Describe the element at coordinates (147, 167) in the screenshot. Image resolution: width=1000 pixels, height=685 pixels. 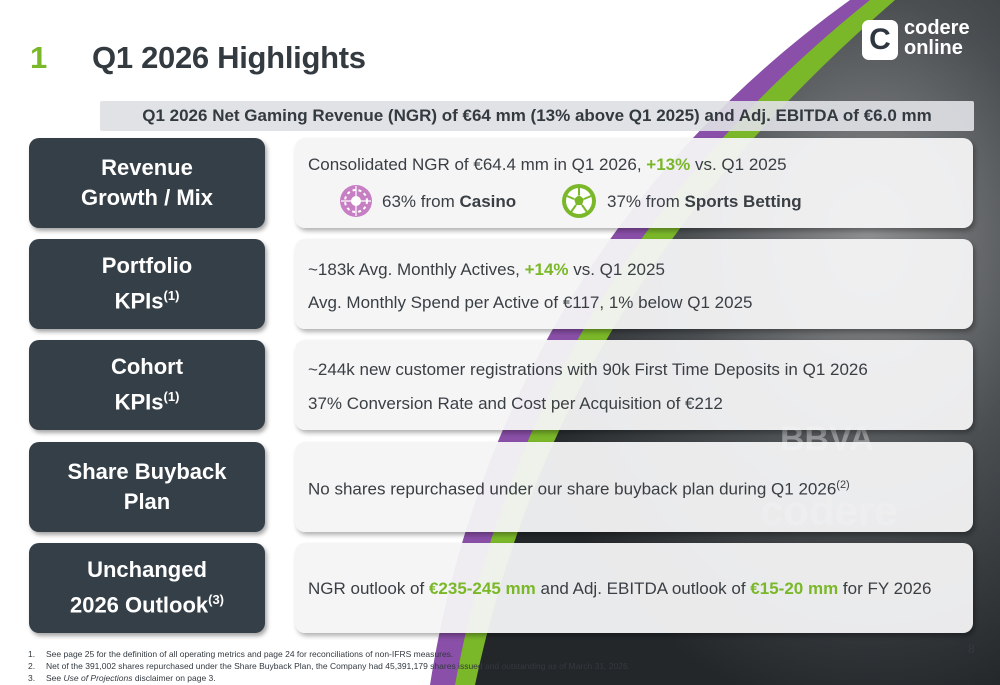
I see `label-line-1: Revenue` at that location.